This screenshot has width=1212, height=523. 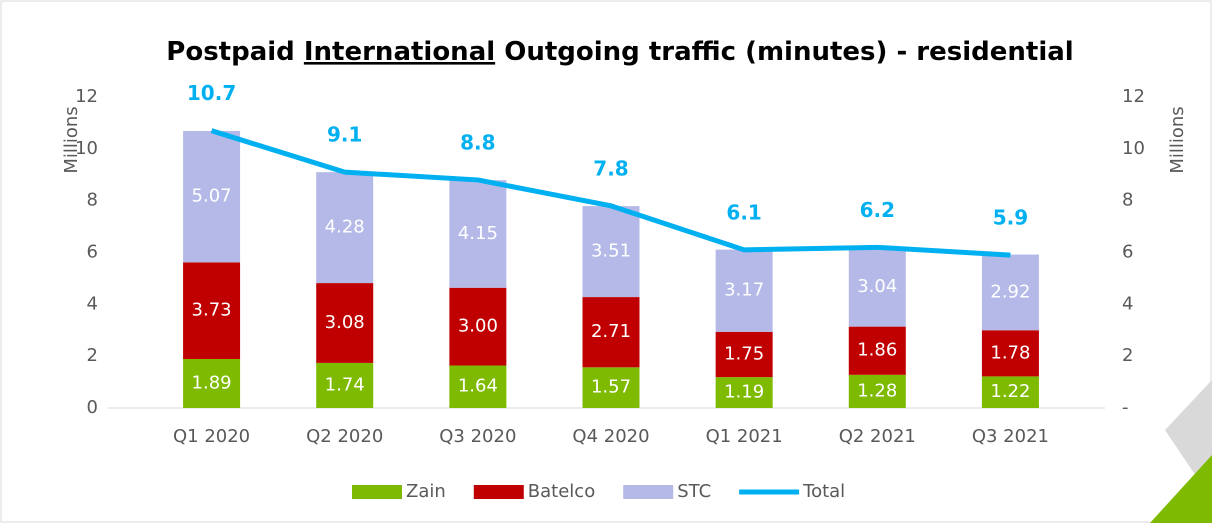 I want to click on y2-tick-label: -, so click(x=1125, y=407).